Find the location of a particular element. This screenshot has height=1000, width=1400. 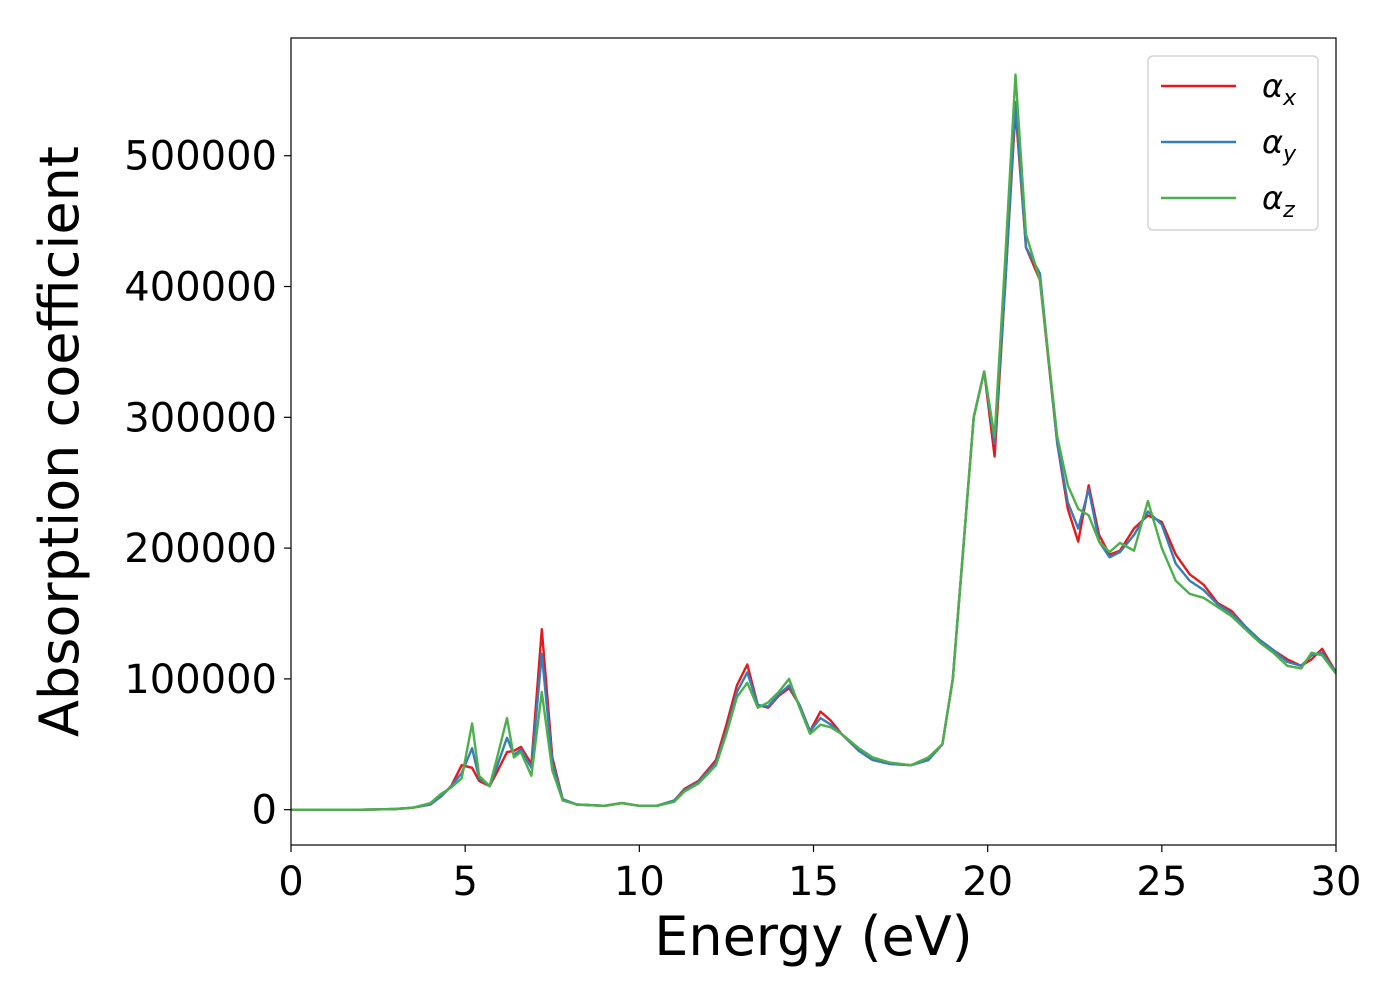

legend-label-y: αy is located at coordinates (1279, 145).